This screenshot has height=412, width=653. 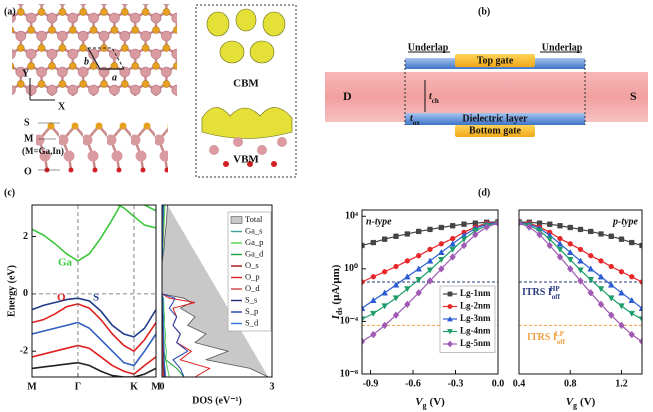 I want to click on top-gate, so click(x=495, y=60).